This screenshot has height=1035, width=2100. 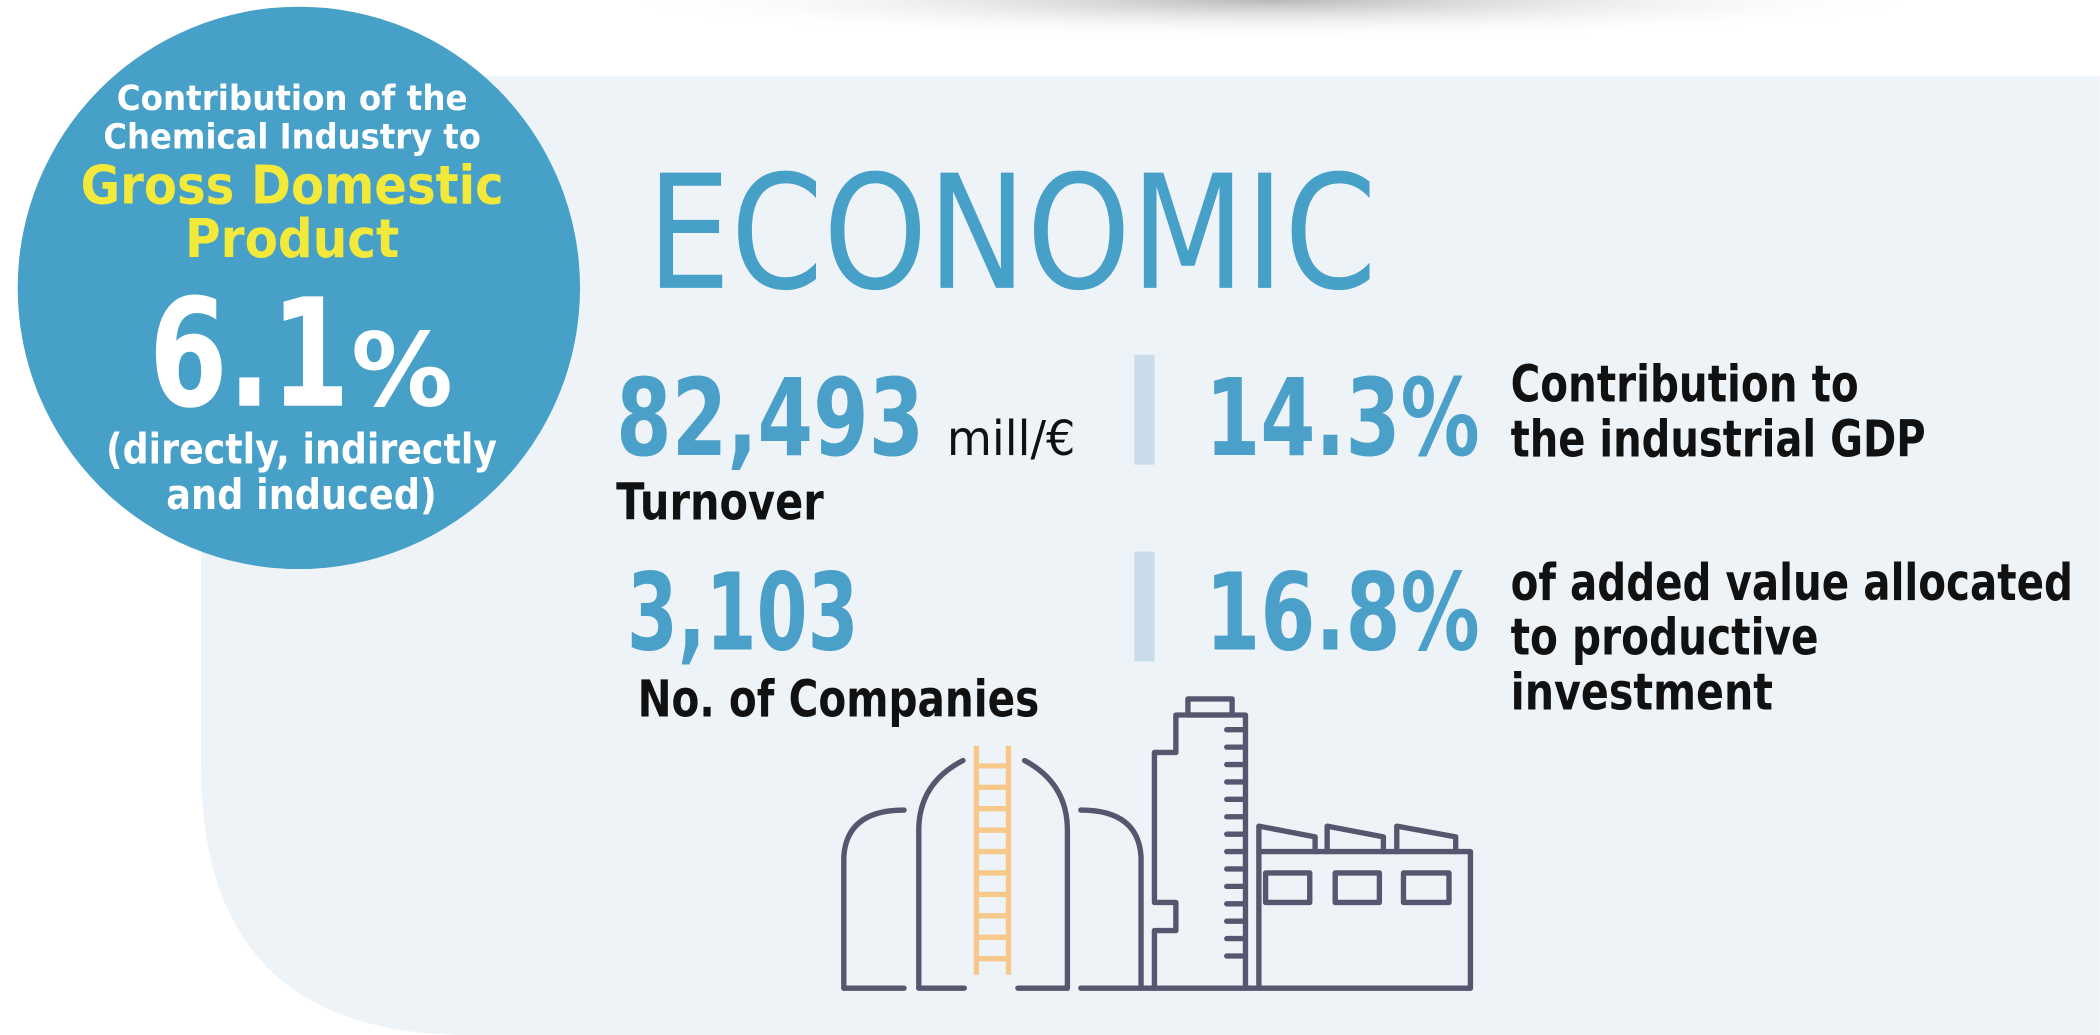 I want to click on stat-label: Turnover, so click(x=720, y=502).